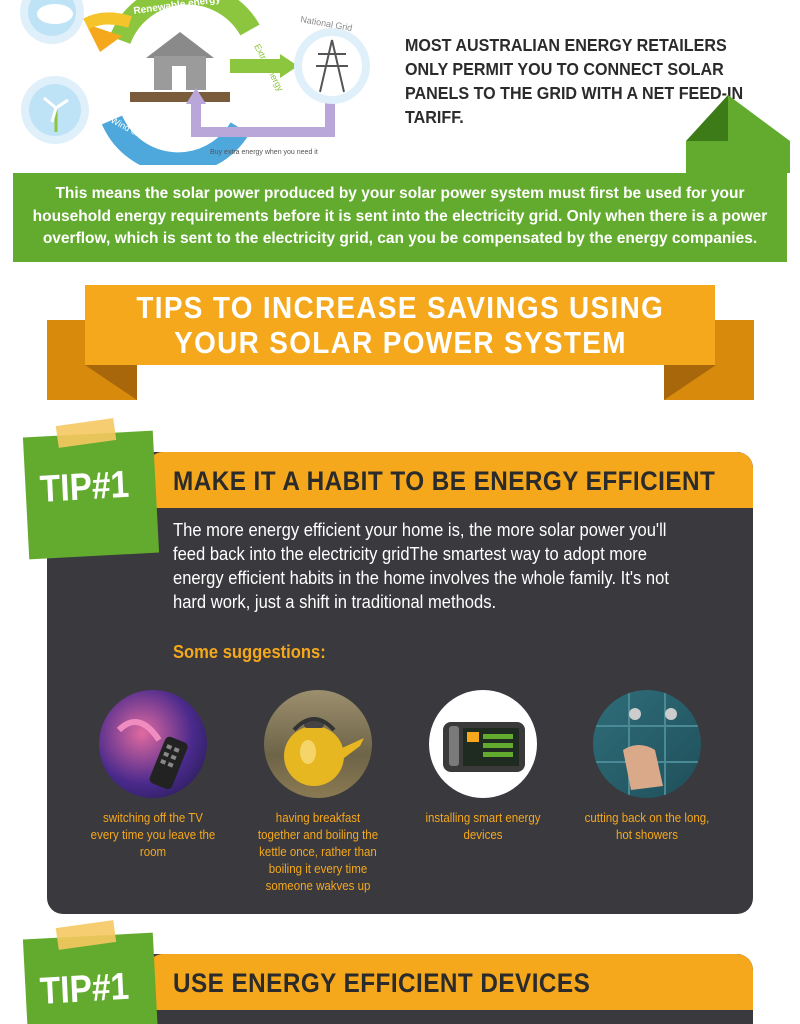  I want to click on tip-title: MAKE IT A HABIT TO BE ENERGY EFFICIENT, so click(444, 481).